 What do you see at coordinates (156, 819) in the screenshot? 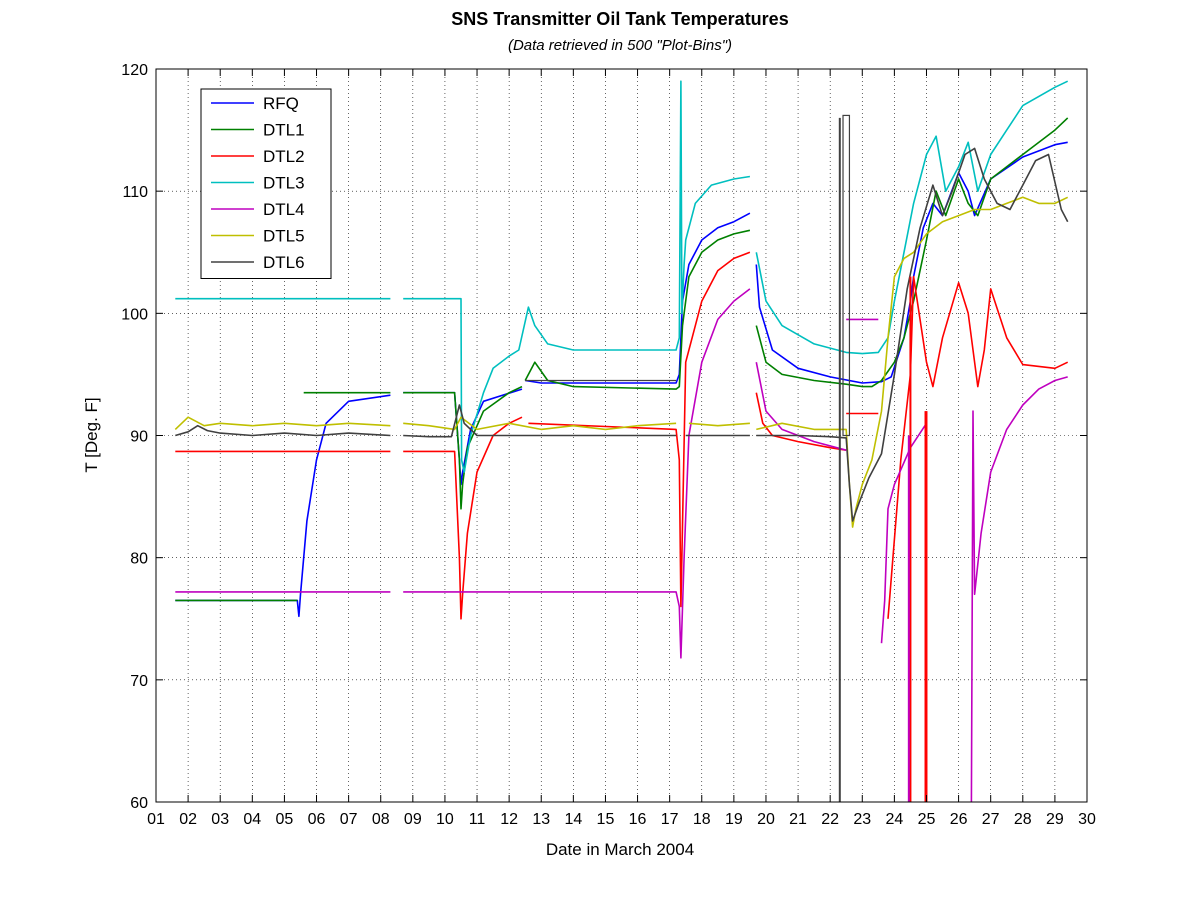
I see `x-tick-label: 01` at bounding box center [156, 819].